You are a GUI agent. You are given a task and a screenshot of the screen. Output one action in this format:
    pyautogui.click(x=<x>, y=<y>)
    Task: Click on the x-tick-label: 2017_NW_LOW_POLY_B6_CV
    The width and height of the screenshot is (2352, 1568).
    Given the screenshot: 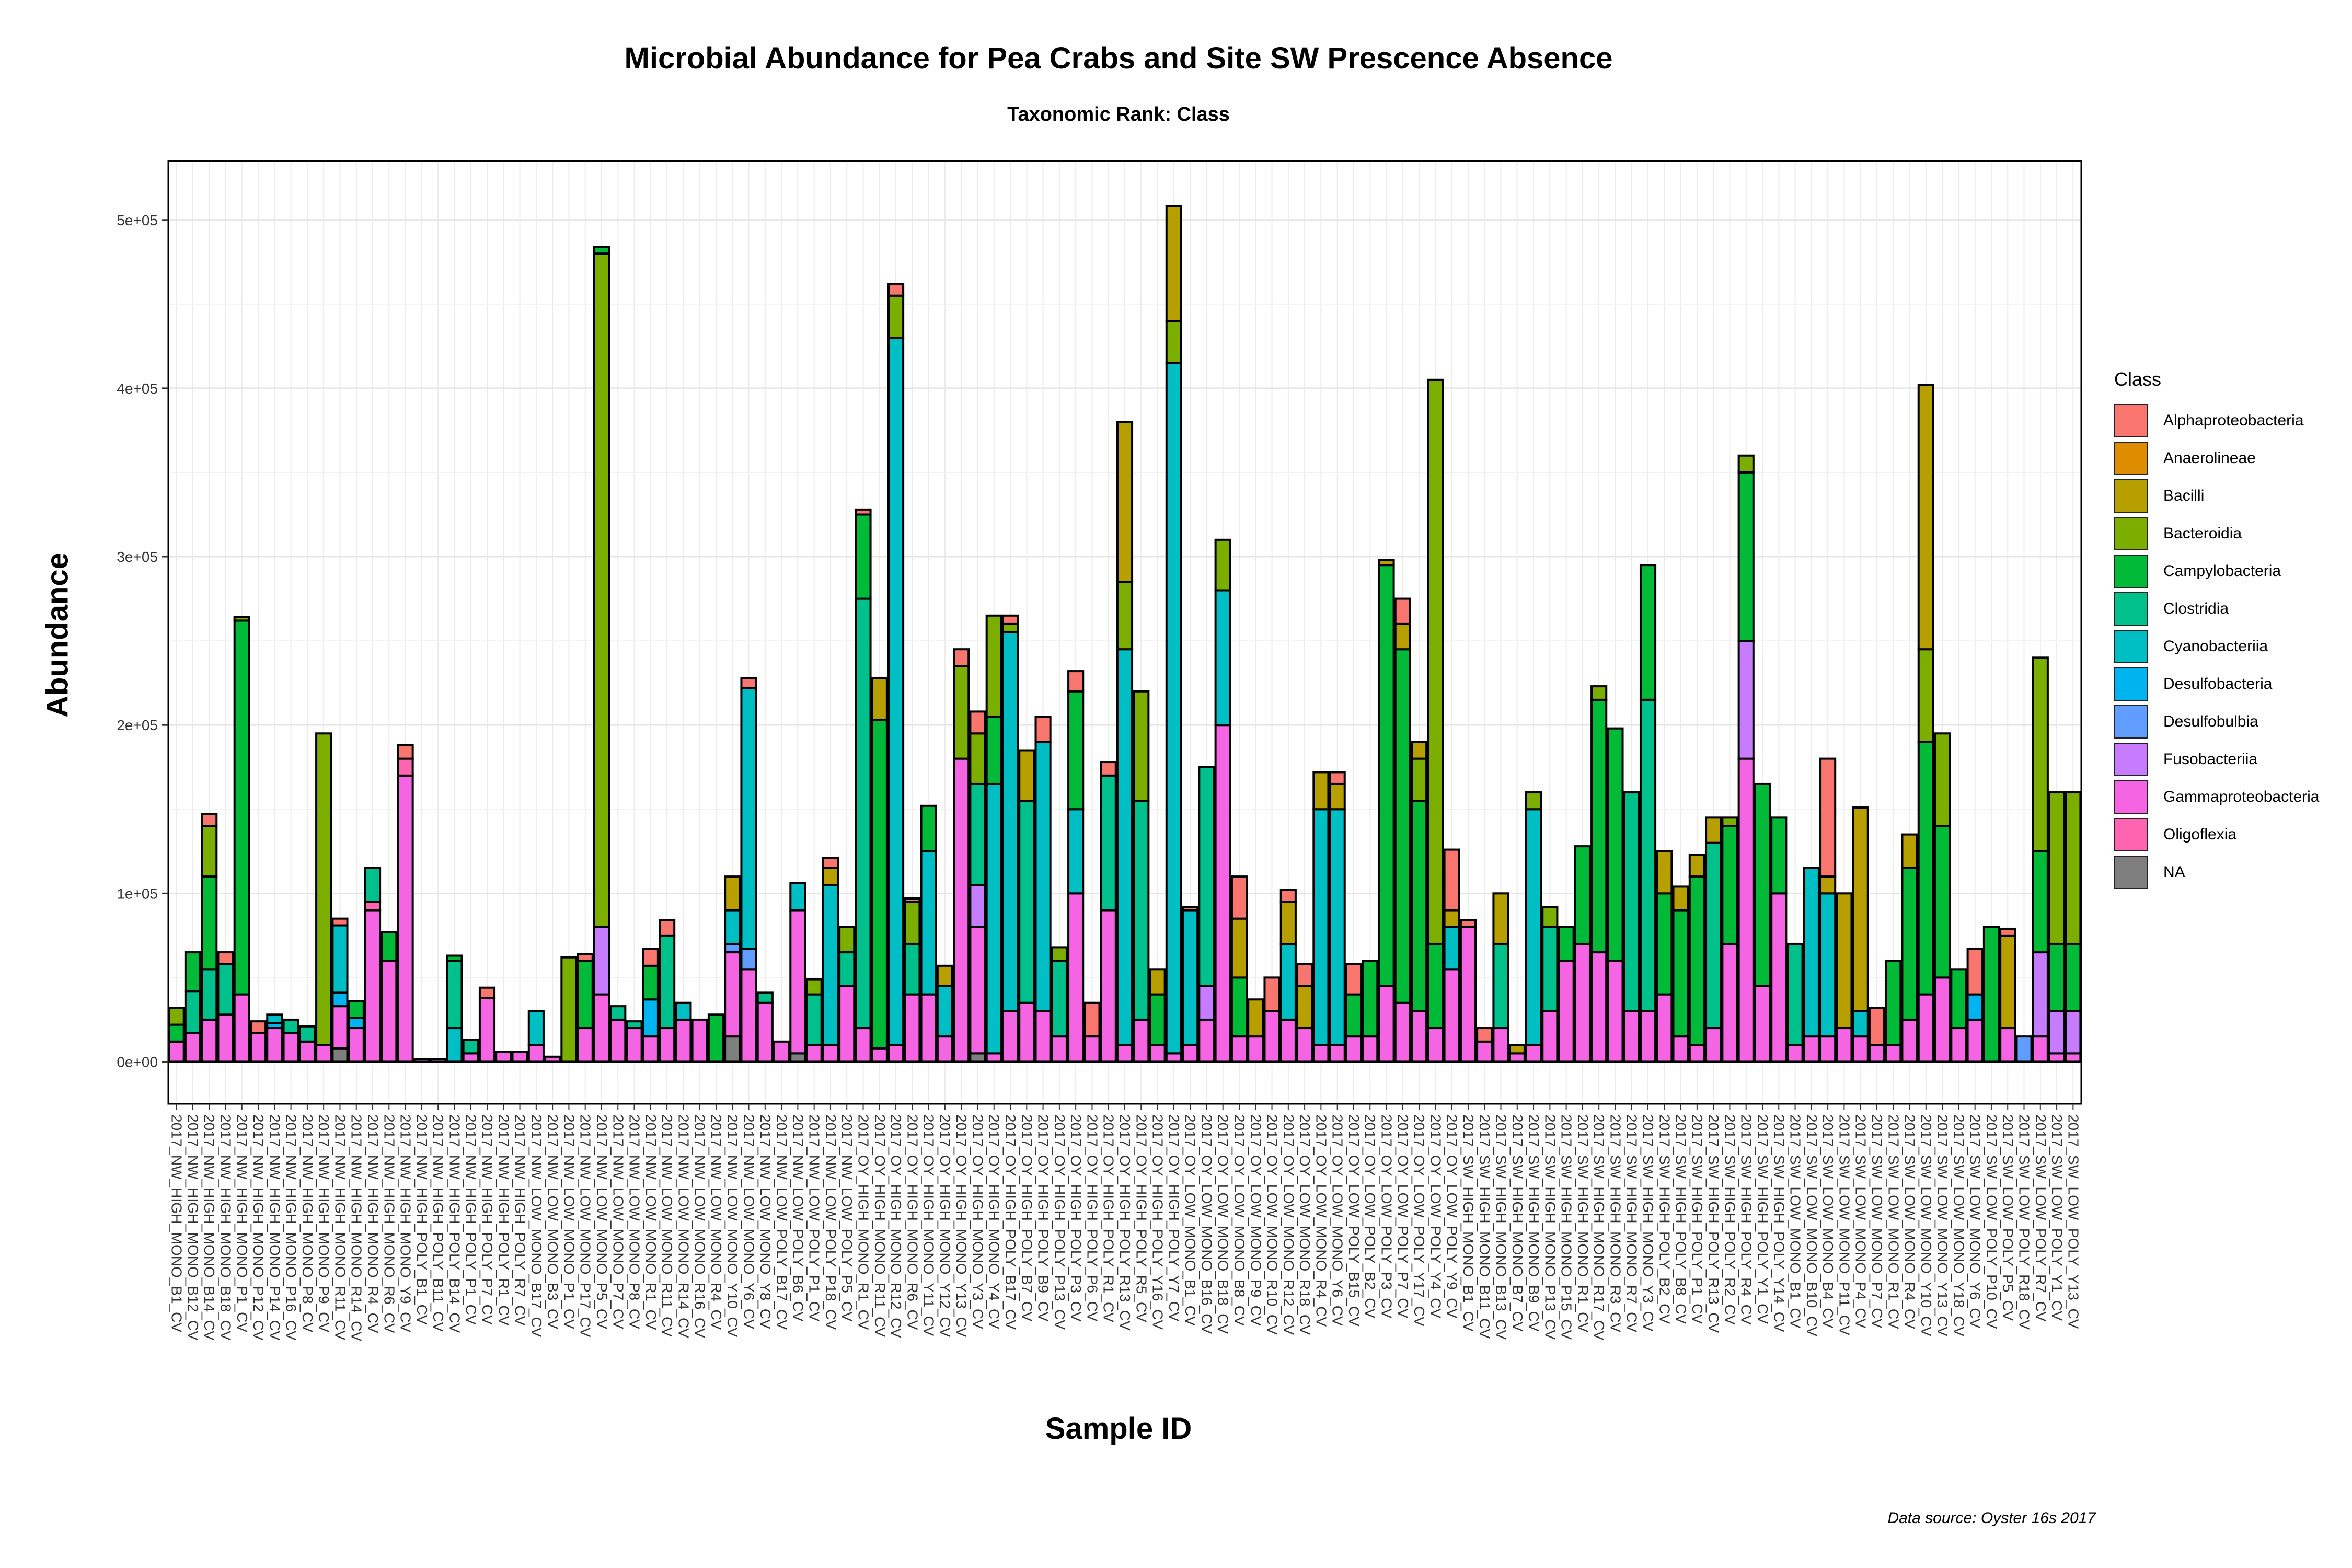 What is the action you would take?
    pyautogui.click(x=798, y=1218)
    